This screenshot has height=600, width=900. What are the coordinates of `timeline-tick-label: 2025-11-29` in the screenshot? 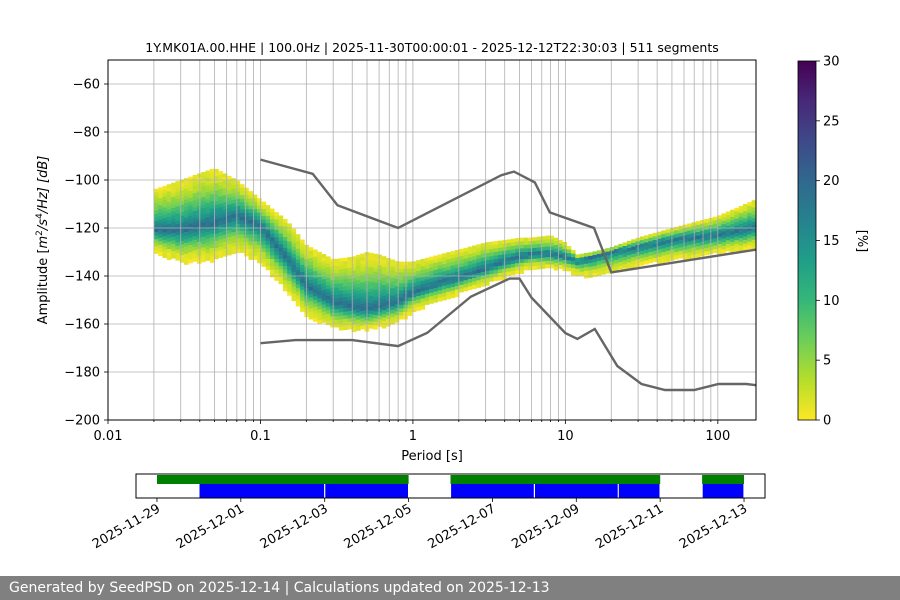 It's located at (126, 526).